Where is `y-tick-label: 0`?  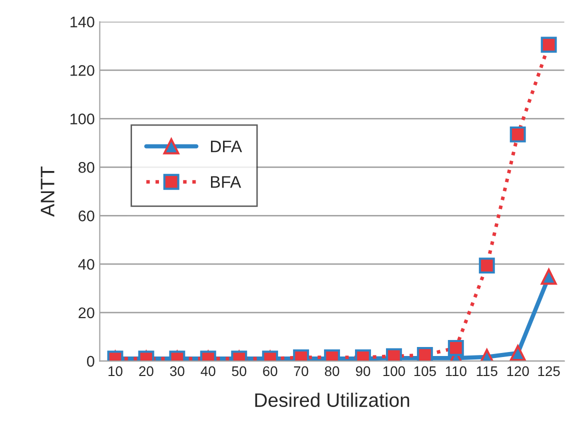 y-tick-label: 0 is located at coordinates (90, 361).